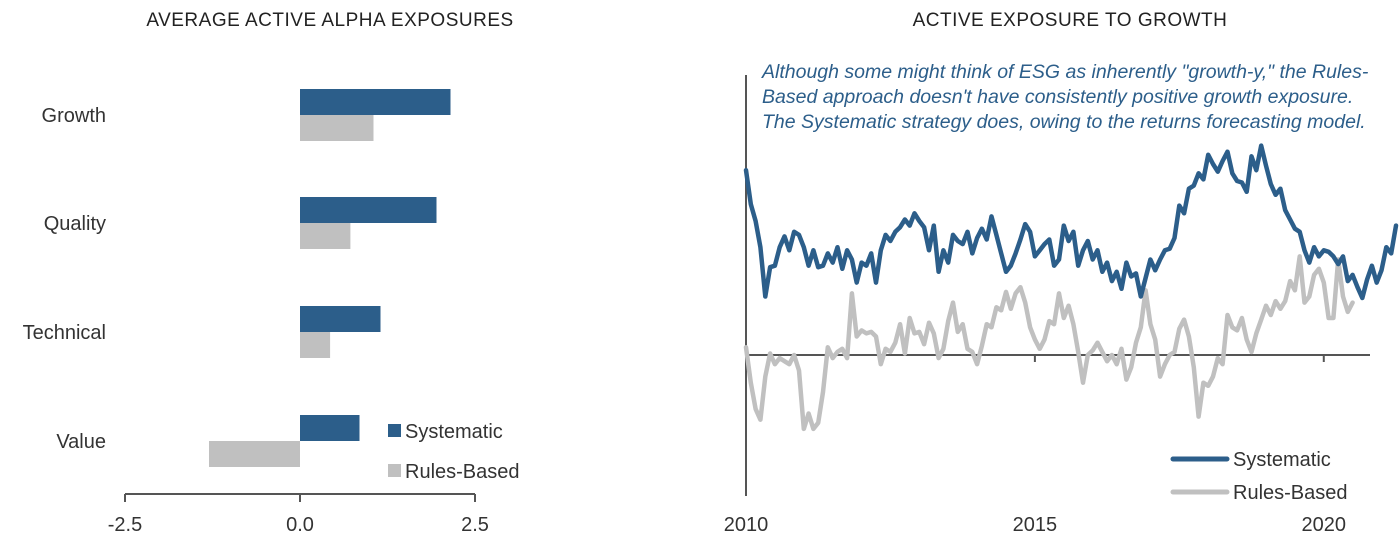 Image resolution: width=1399 pixels, height=557 pixels. I want to click on category-label: Value, so click(81, 442).